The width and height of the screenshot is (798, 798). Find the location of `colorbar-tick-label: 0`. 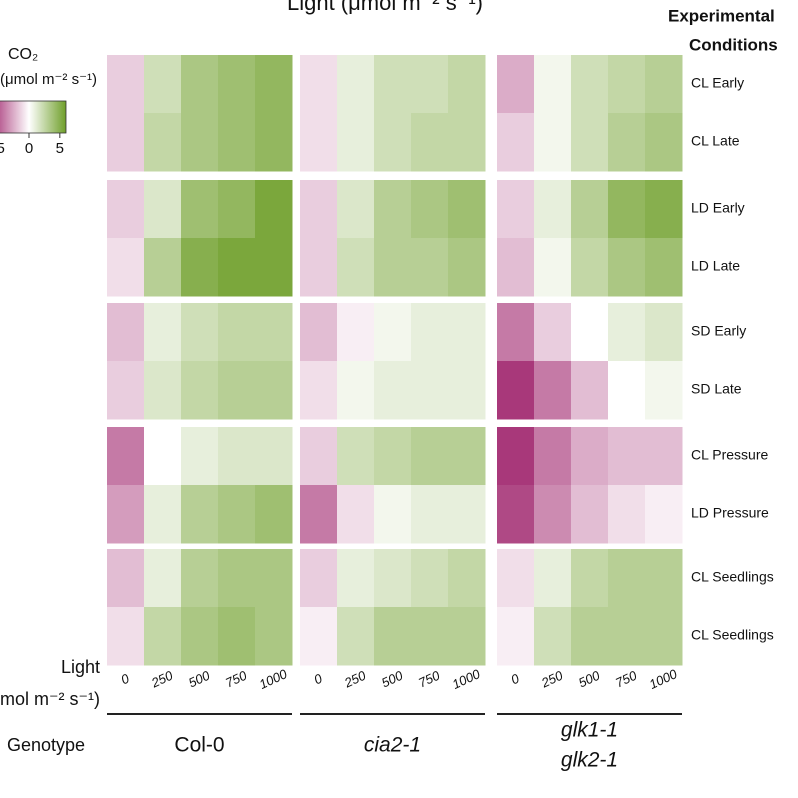

colorbar-tick-label: 0 is located at coordinates (29, 148).